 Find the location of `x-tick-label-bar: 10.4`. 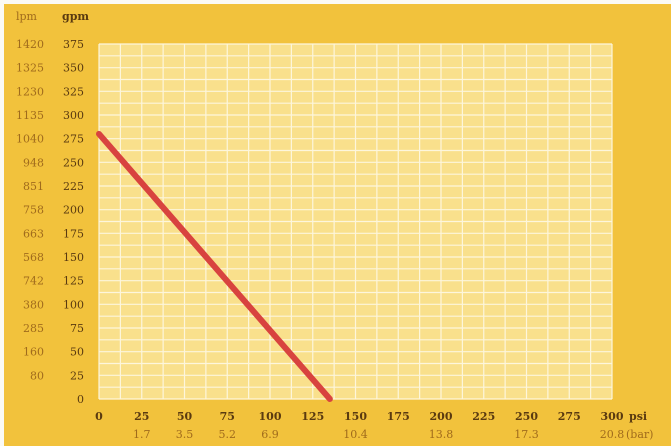

x-tick-label-bar: 10.4 is located at coordinates (355, 434).